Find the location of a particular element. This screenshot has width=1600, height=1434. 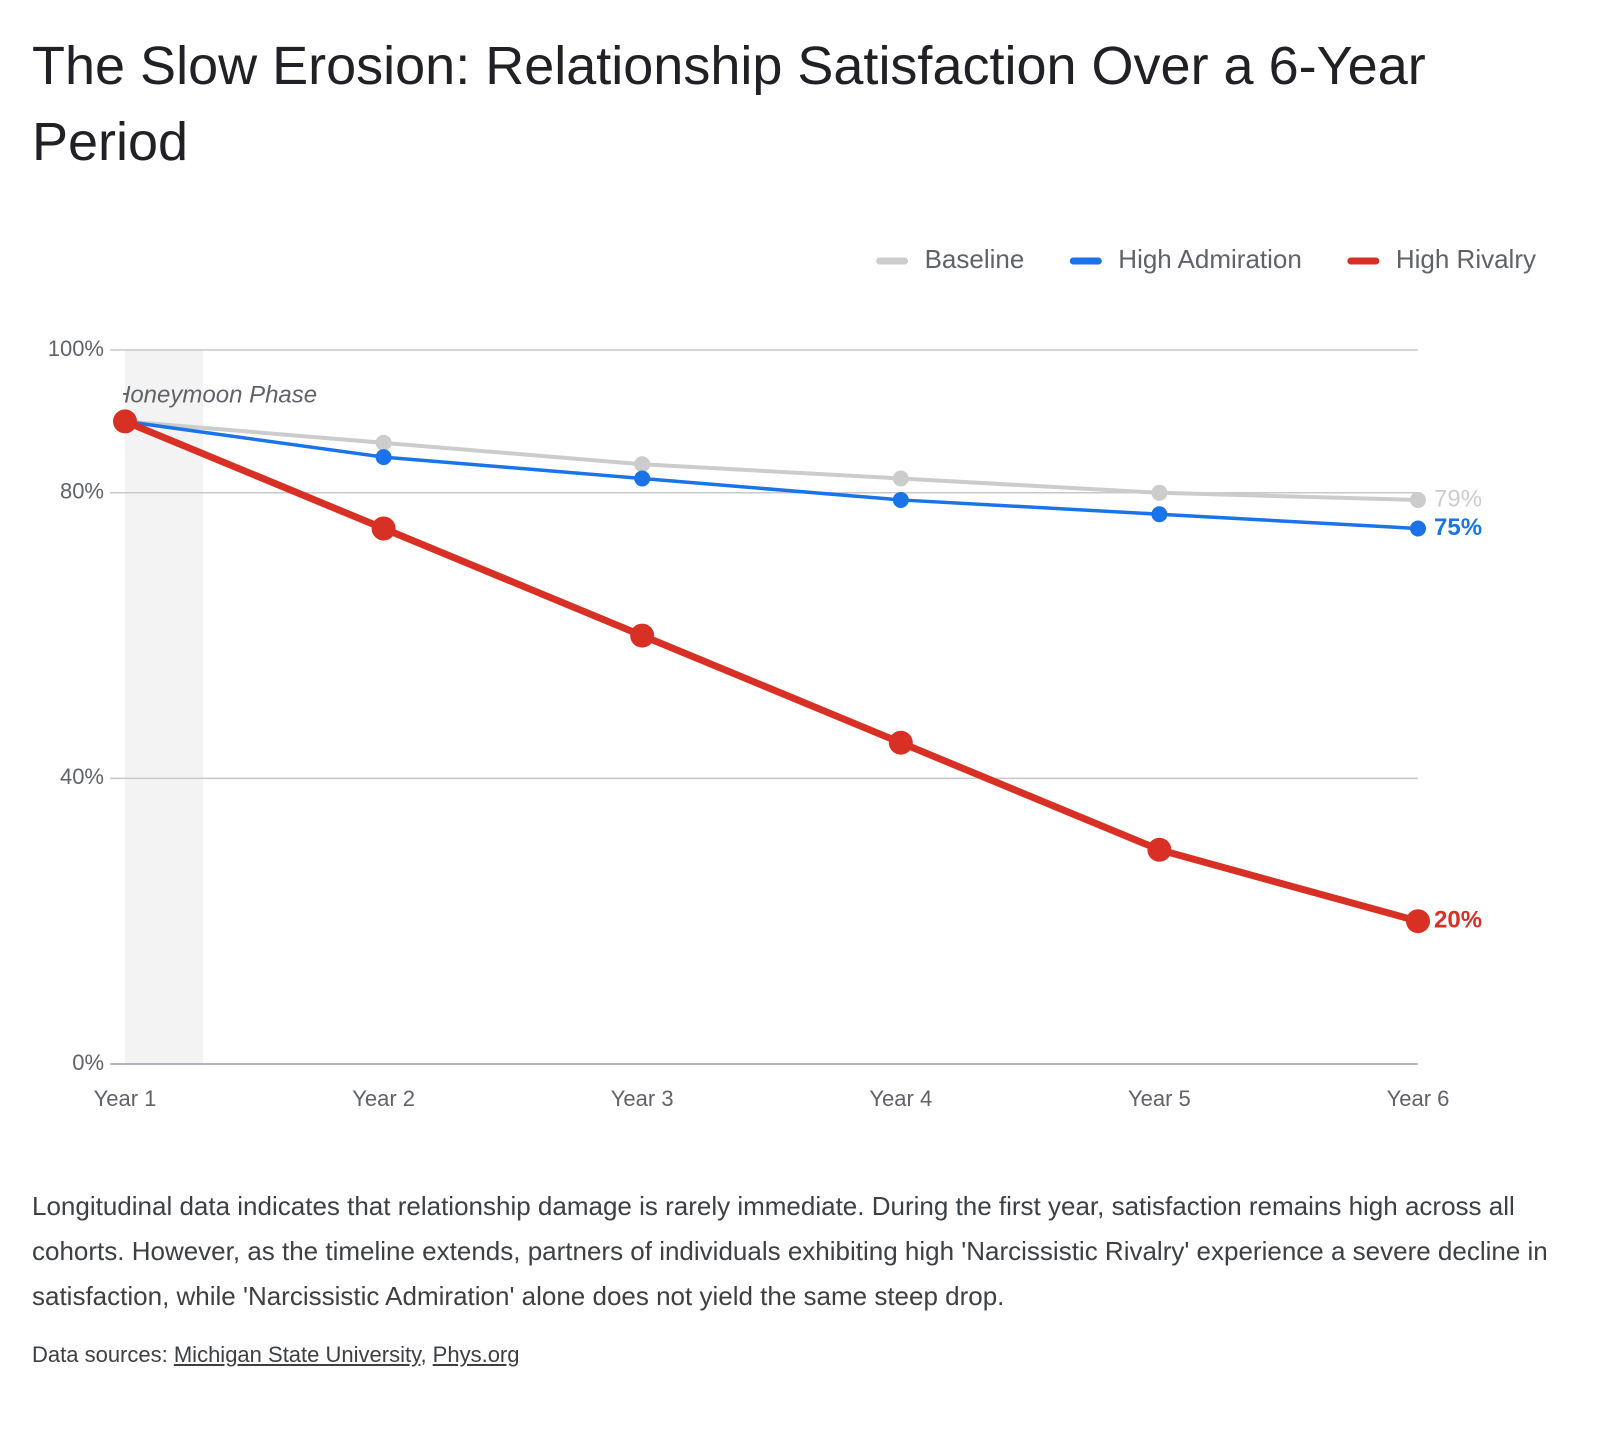

x-tick-label: Year 5 is located at coordinates (1159, 1098).